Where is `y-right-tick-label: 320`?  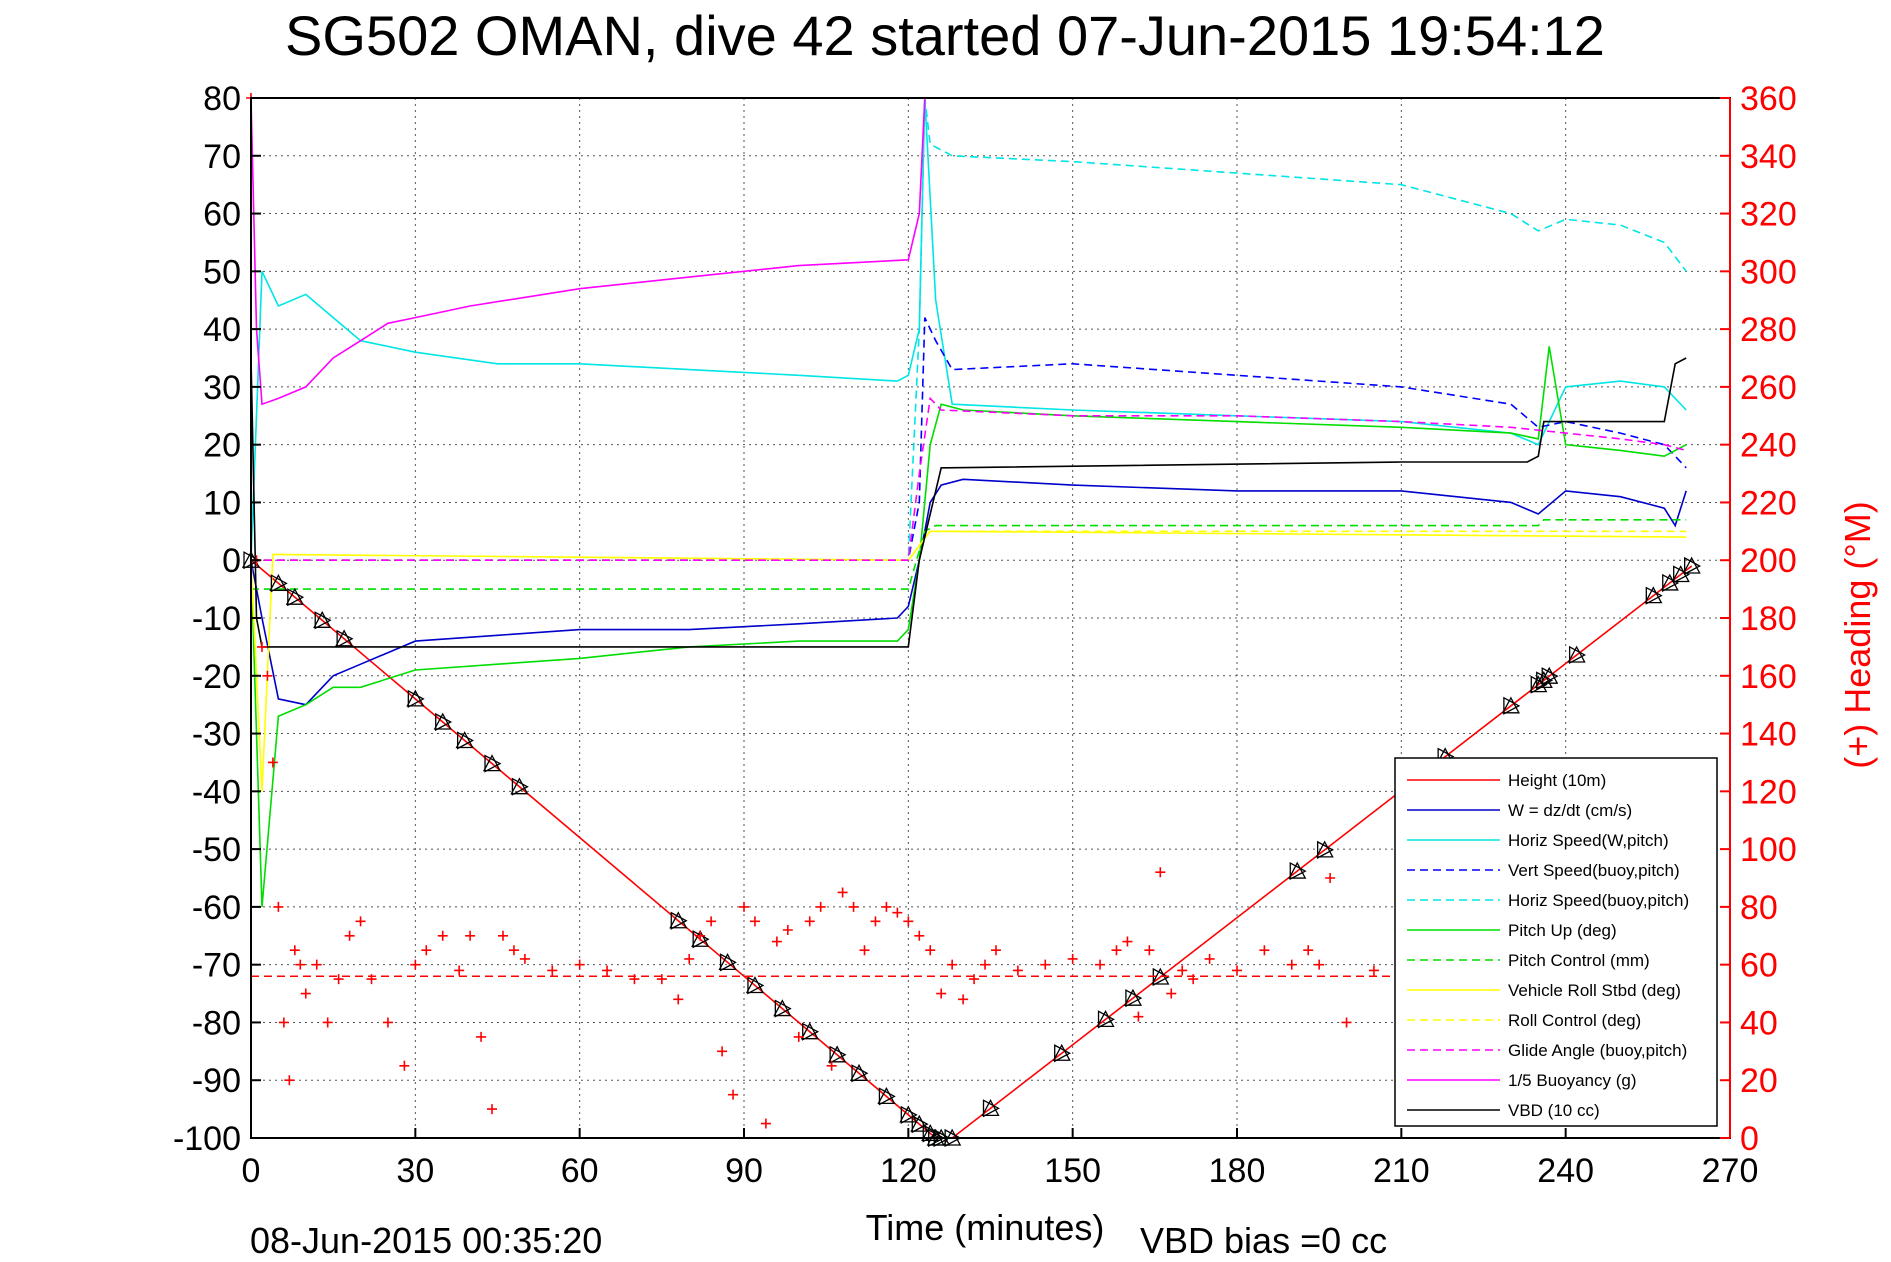 y-right-tick-label: 320 is located at coordinates (1768, 215).